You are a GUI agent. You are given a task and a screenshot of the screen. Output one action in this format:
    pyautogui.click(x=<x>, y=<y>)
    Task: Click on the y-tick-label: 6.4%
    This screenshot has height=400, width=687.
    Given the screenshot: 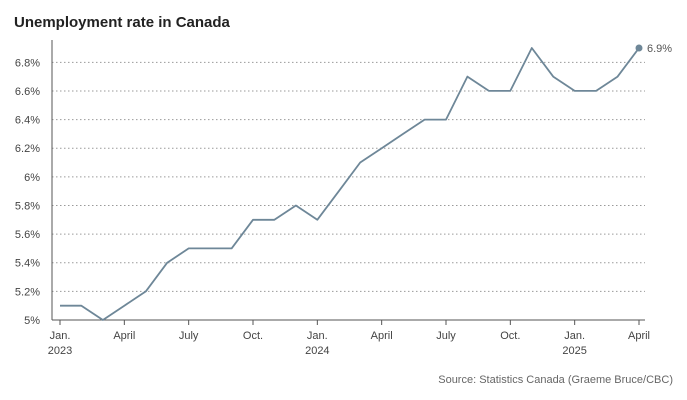 What is the action you would take?
    pyautogui.click(x=27, y=121)
    